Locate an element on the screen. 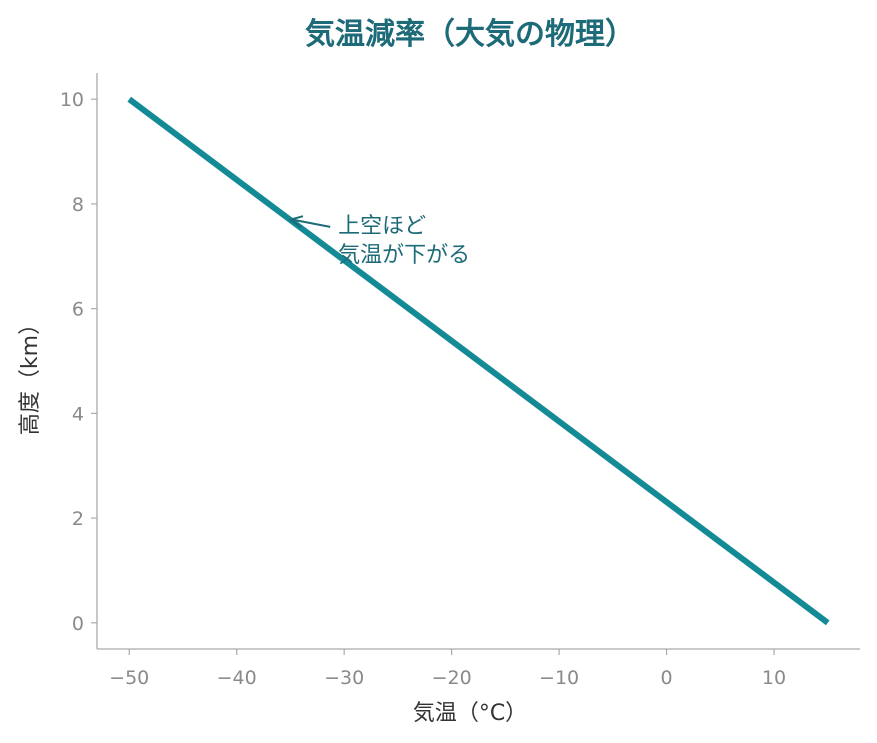  y-tick-label: 0 is located at coordinates (78, 624).